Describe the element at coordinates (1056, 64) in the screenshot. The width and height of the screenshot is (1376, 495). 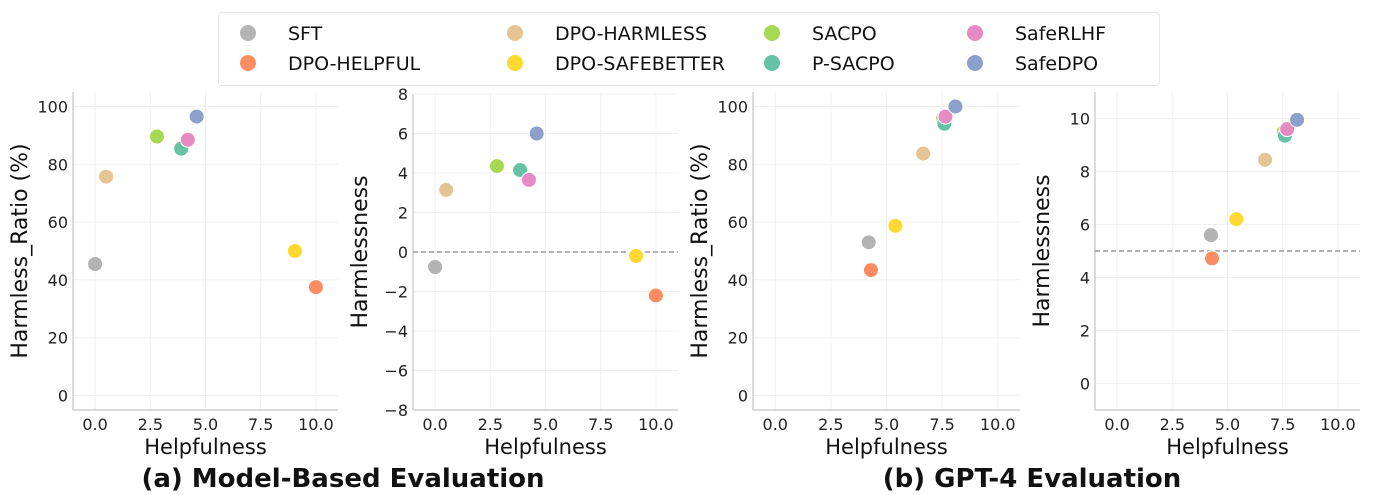
I see `legend-label-safedpo: SafeDPO` at that location.